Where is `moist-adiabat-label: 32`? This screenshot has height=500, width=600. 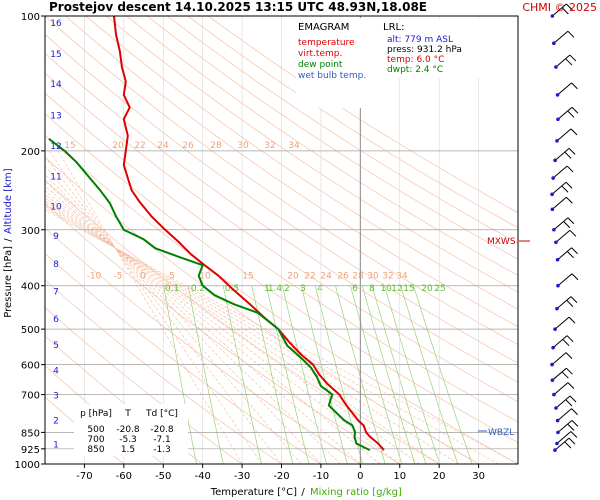
moist-adiabat-label: 32 is located at coordinates (387, 277).